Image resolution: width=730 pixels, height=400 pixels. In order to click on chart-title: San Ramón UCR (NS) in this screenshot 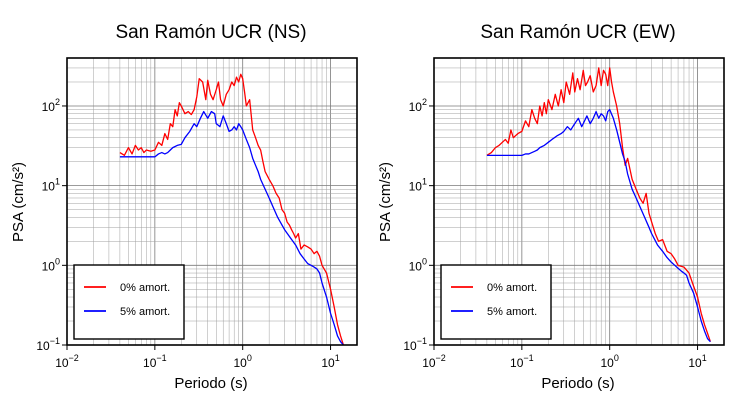, I will do `click(210, 32)`.